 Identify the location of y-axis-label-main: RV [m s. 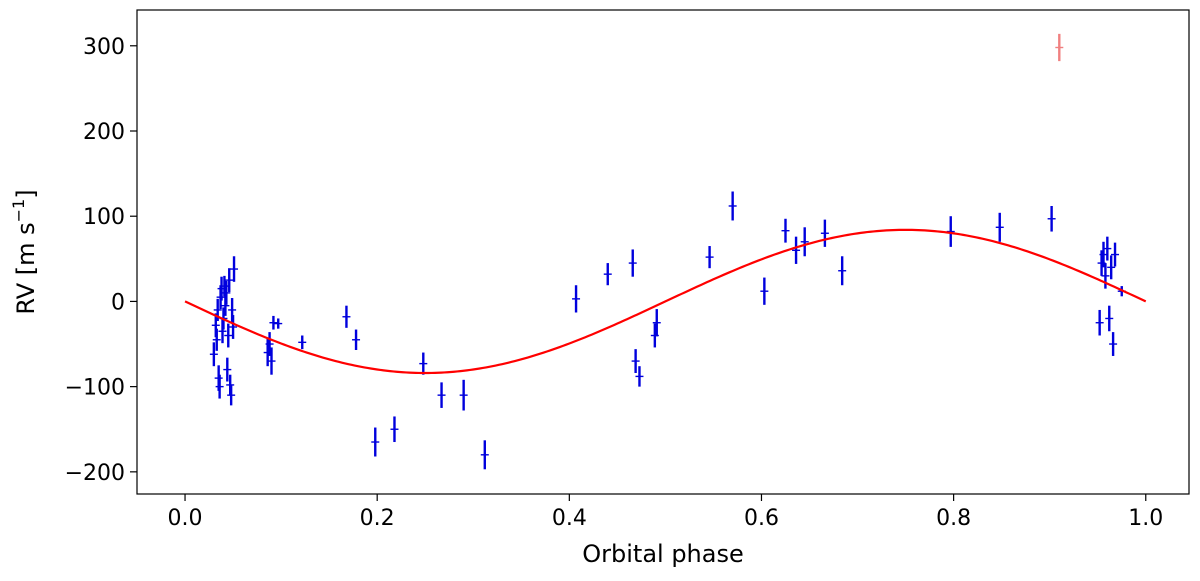
(26, 268).